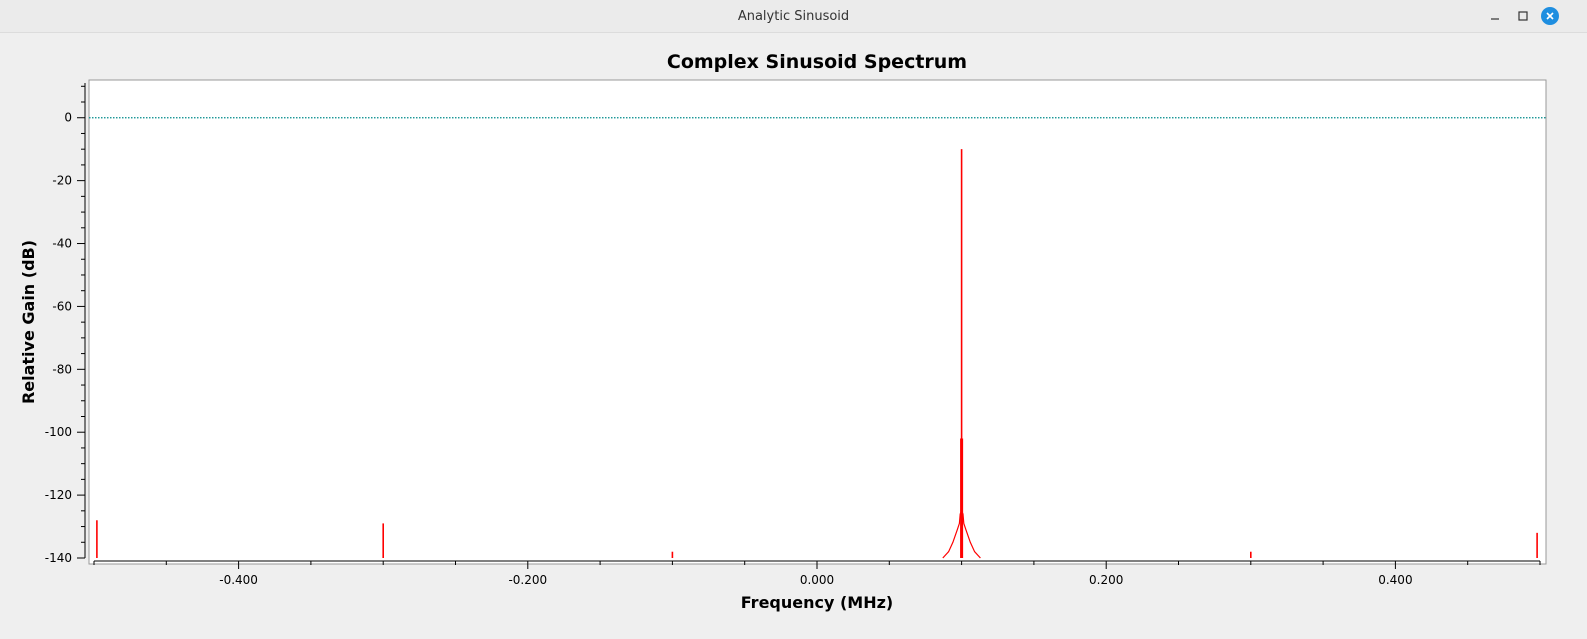 This screenshot has height=639, width=1587. I want to click on window-titlebar: Analytic Sinusoid, so click(793, 16).